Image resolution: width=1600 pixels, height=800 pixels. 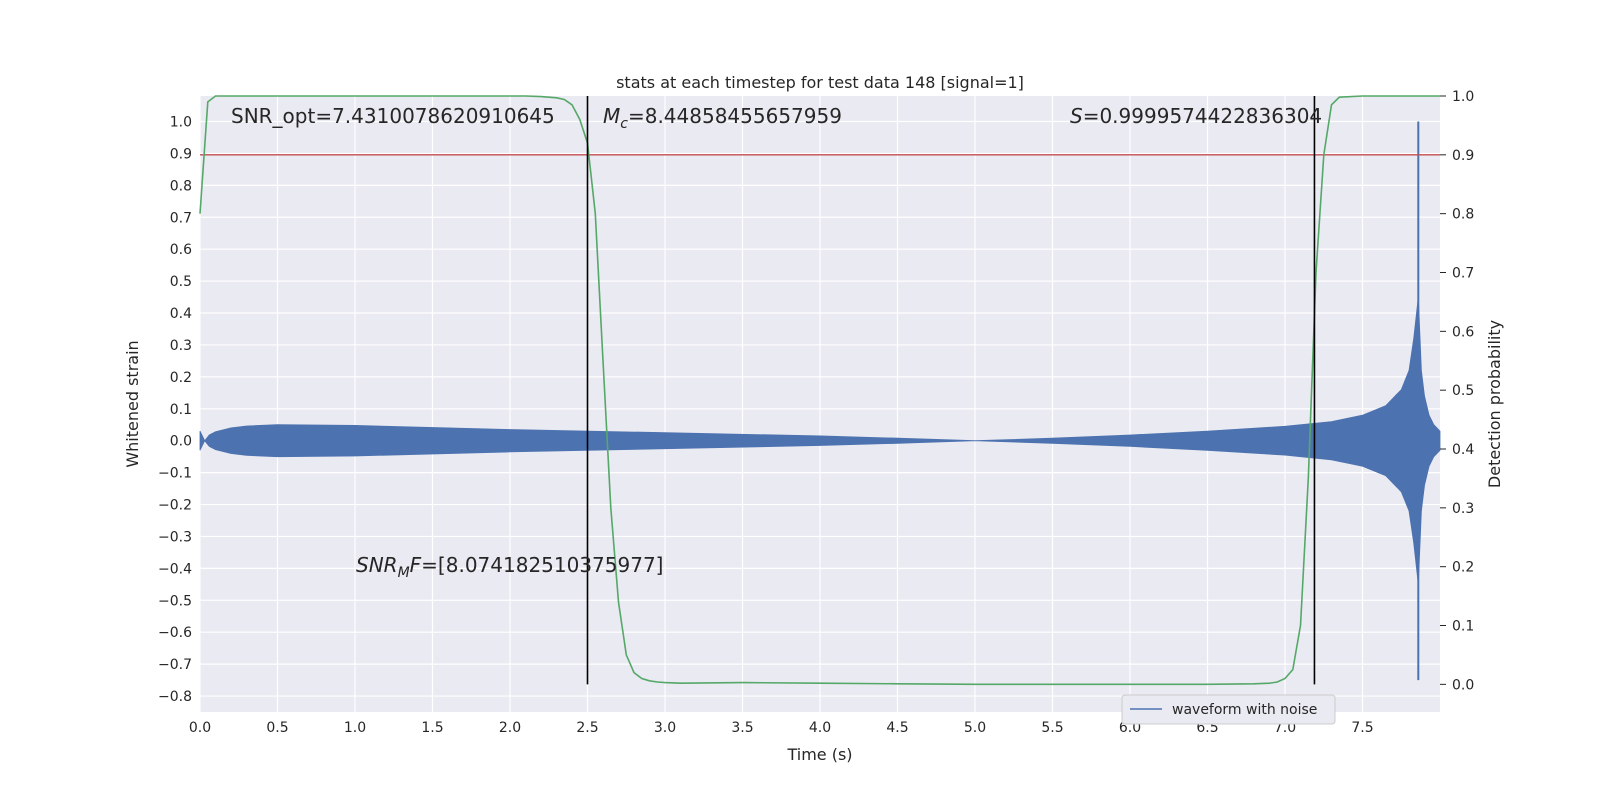 What do you see at coordinates (181, 218) in the screenshot?
I see `y-tick-label: 0.7` at bounding box center [181, 218].